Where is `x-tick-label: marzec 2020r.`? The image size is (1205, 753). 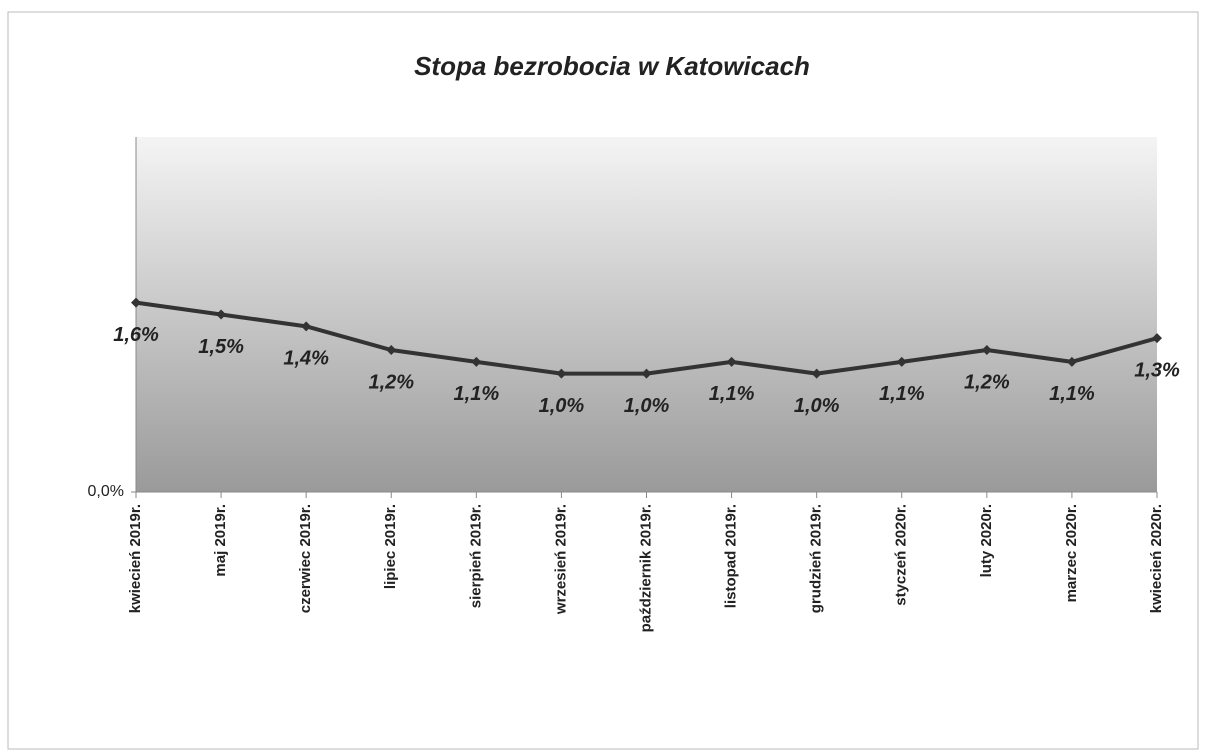 x-tick-label: marzec 2020r. is located at coordinates (1071, 553).